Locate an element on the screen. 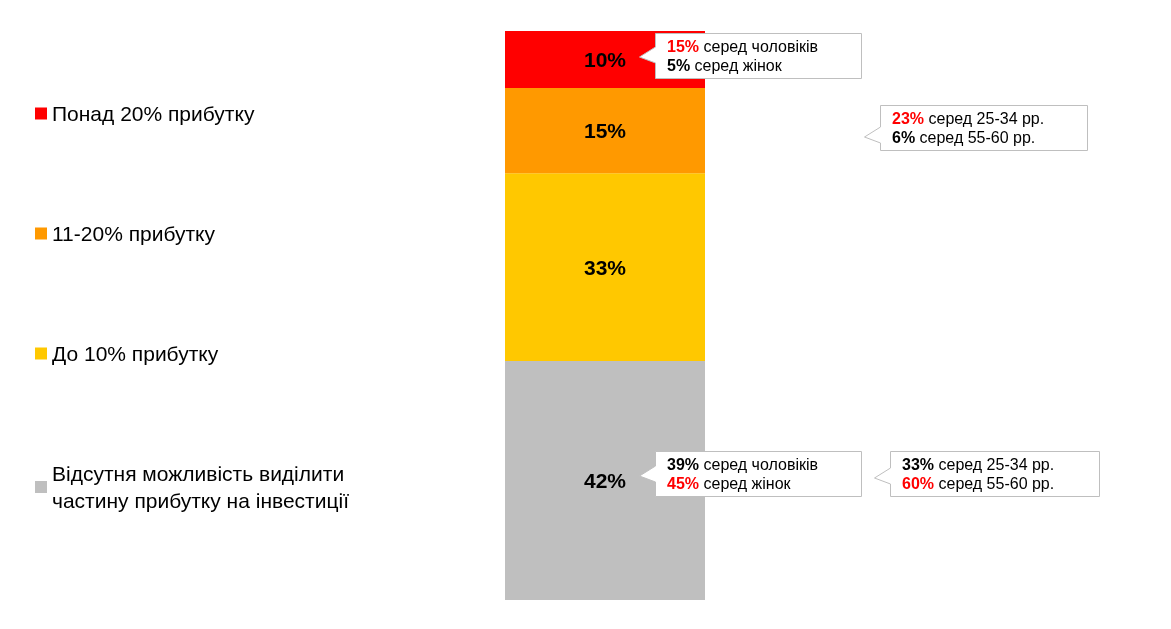 The width and height of the screenshot is (1171, 629). data-label: 15% is located at coordinates (605, 131).